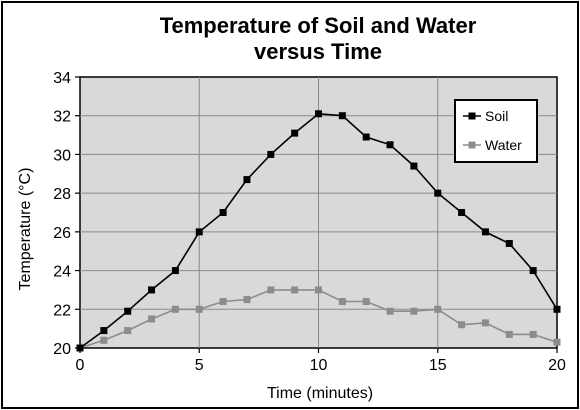 Image resolution: width=580 pixels, height=410 pixels. I want to click on x-tick-label: 15, so click(438, 365).